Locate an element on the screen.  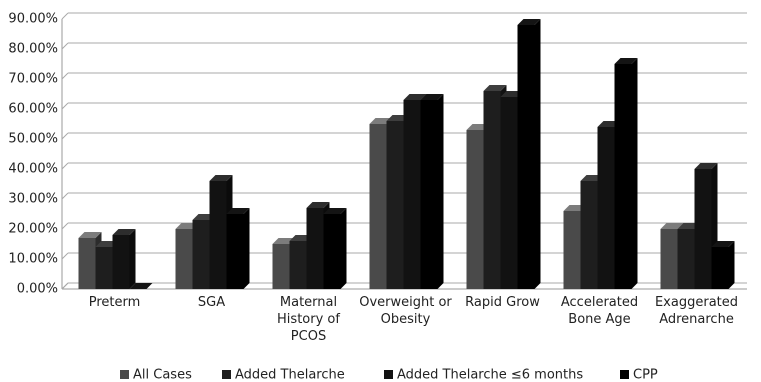
y-tick-label: 30.00% is located at coordinates (33, 199).